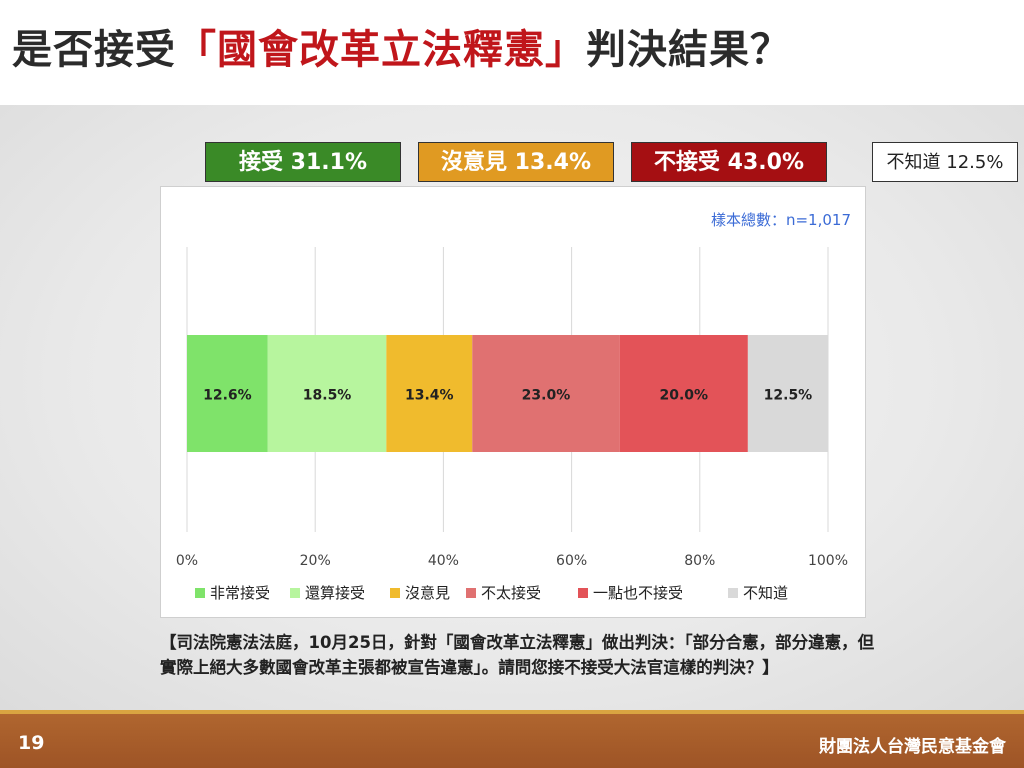 The height and width of the screenshot is (768, 1024). I want to click on title-prefix: 是否接受, so click(94, 50).